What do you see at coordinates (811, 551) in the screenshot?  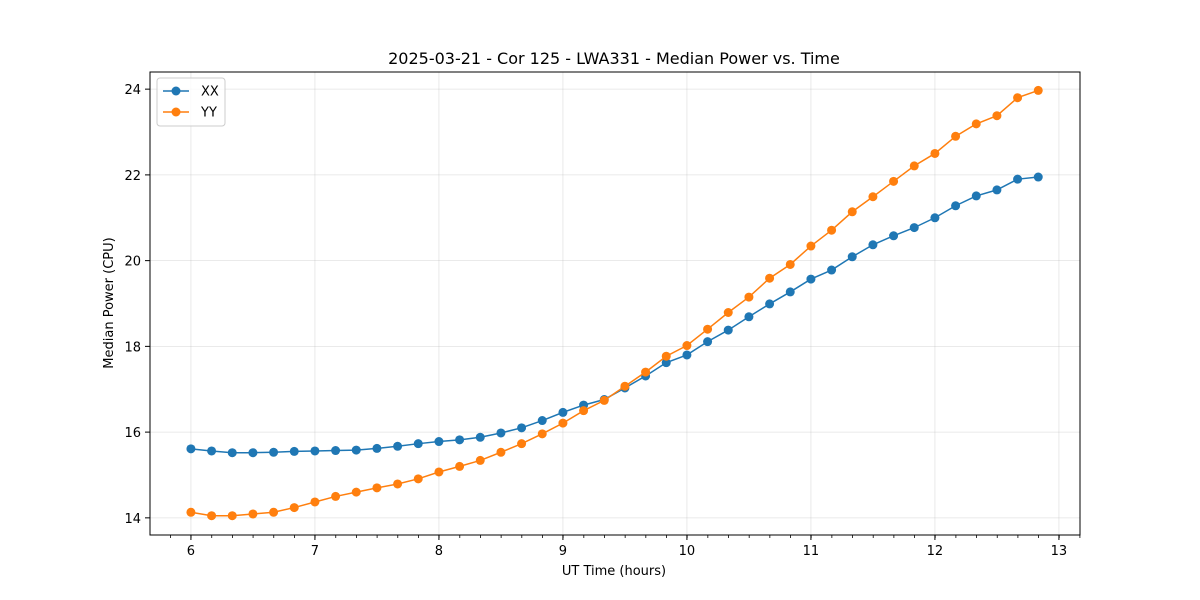 I see `x-tick-label: 11` at bounding box center [811, 551].